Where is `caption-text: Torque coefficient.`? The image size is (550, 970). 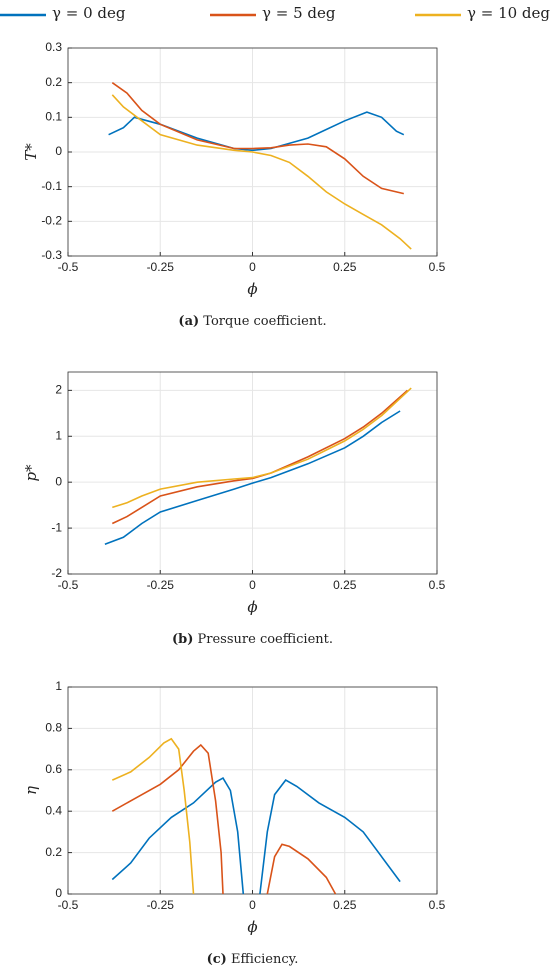 caption-text: Torque coefficient. is located at coordinates (264, 321).